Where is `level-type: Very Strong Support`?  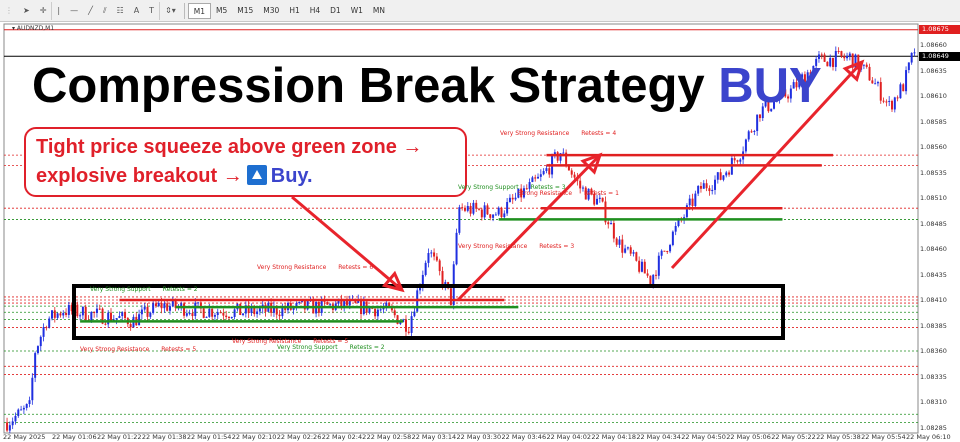
level-type: Very Strong Support is located at coordinates (488, 187).